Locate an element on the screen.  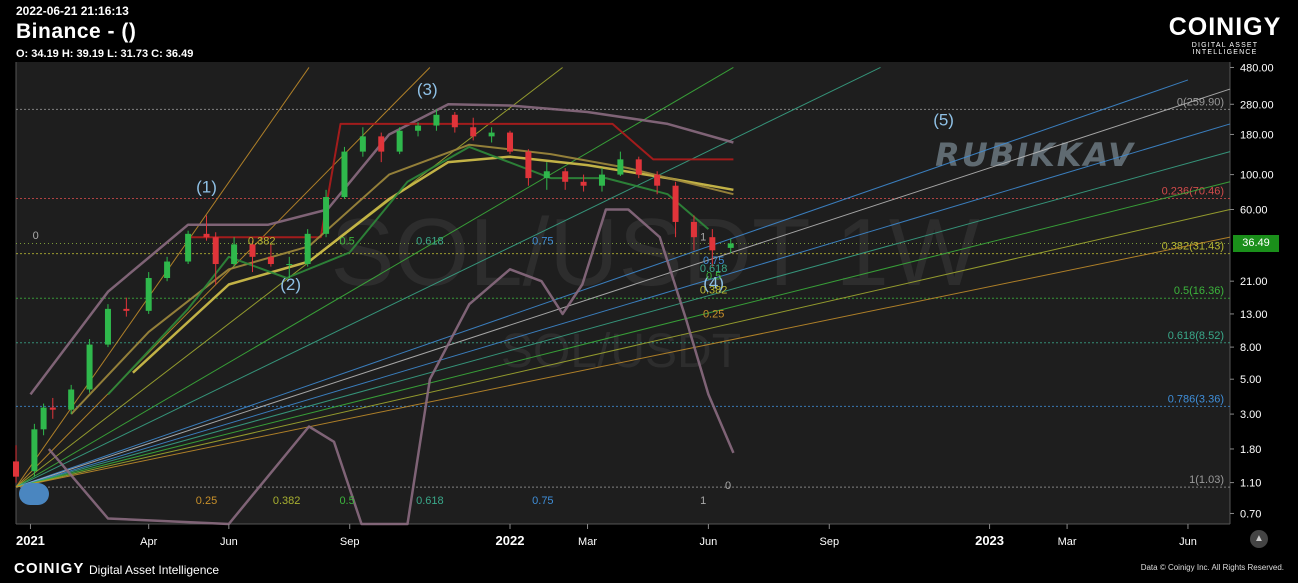
y-tick-label: 480.00 is located at coordinates (1257, 68).